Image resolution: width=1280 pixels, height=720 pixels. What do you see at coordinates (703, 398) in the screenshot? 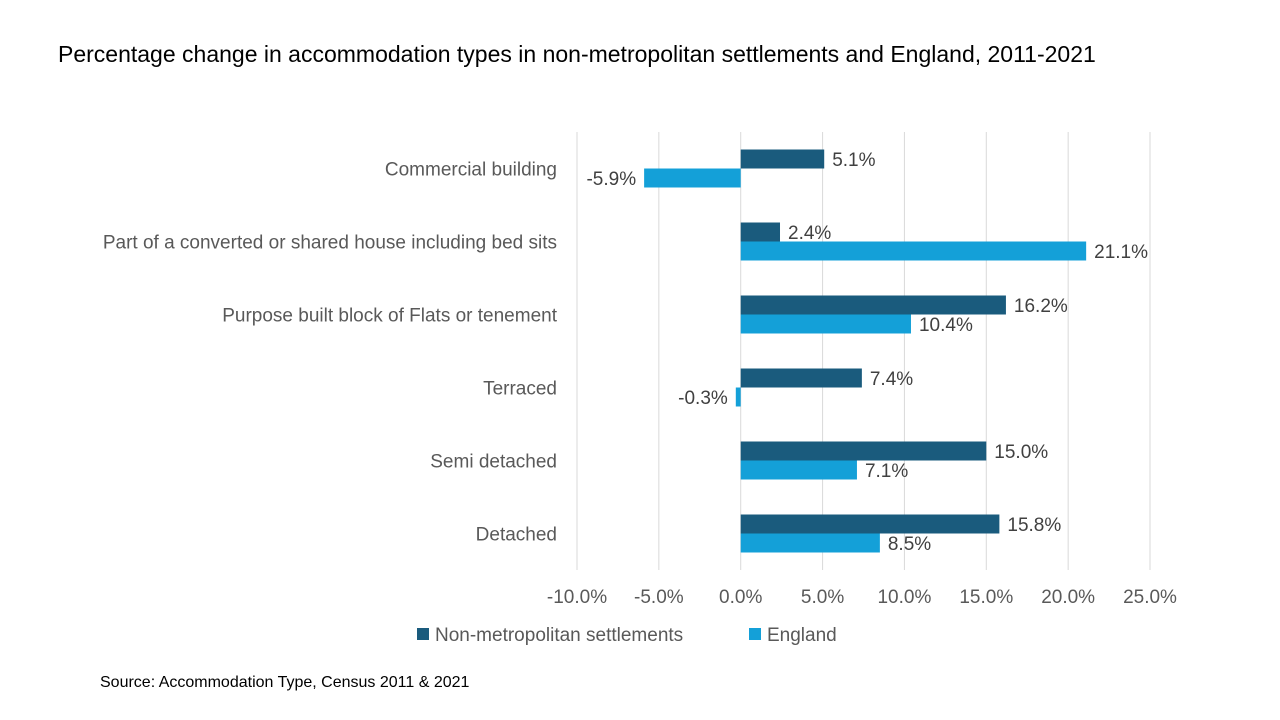
I see `data-label: -0.3%` at bounding box center [703, 398].